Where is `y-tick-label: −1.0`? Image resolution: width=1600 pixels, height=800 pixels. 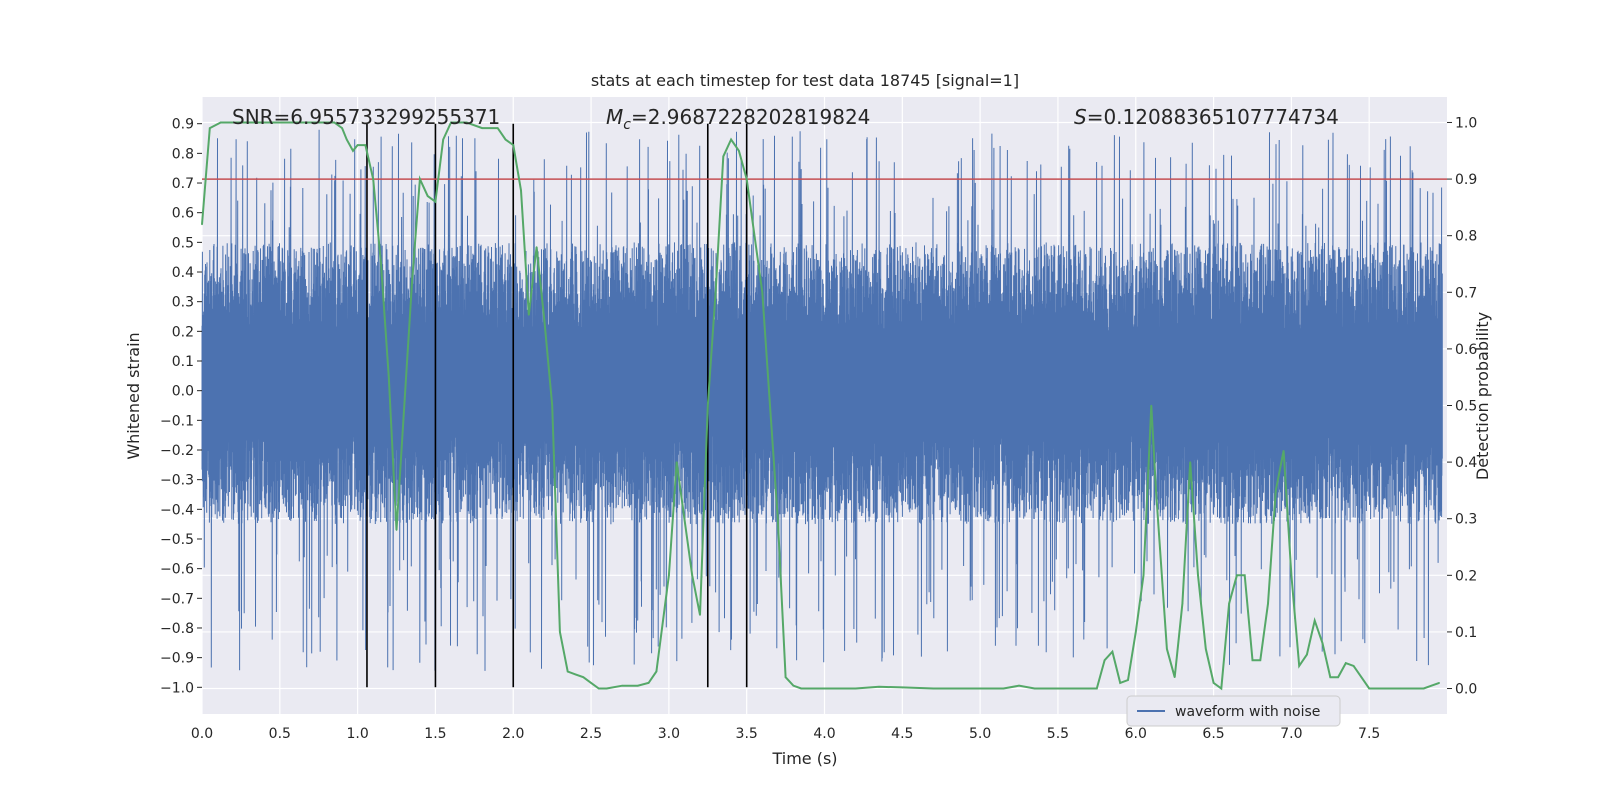 y-tick-label: −1.0 is located at coordinates (177, 688).